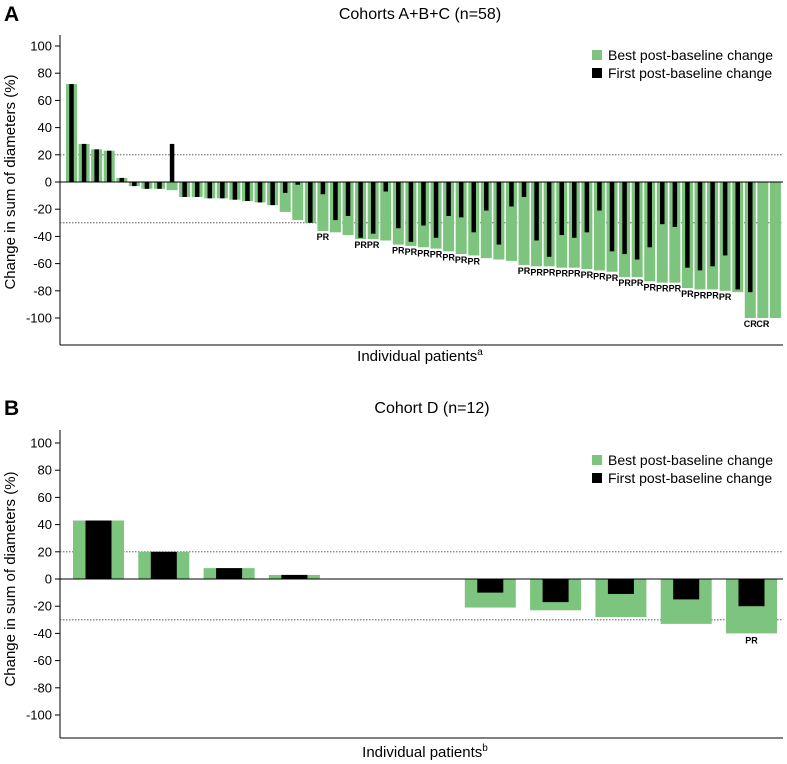 This screenshot has width=787, height=764. Describe the element at coordinates (45, 73) in the screenshot. I see `panel-a-y-tick-label: 80` at that location.